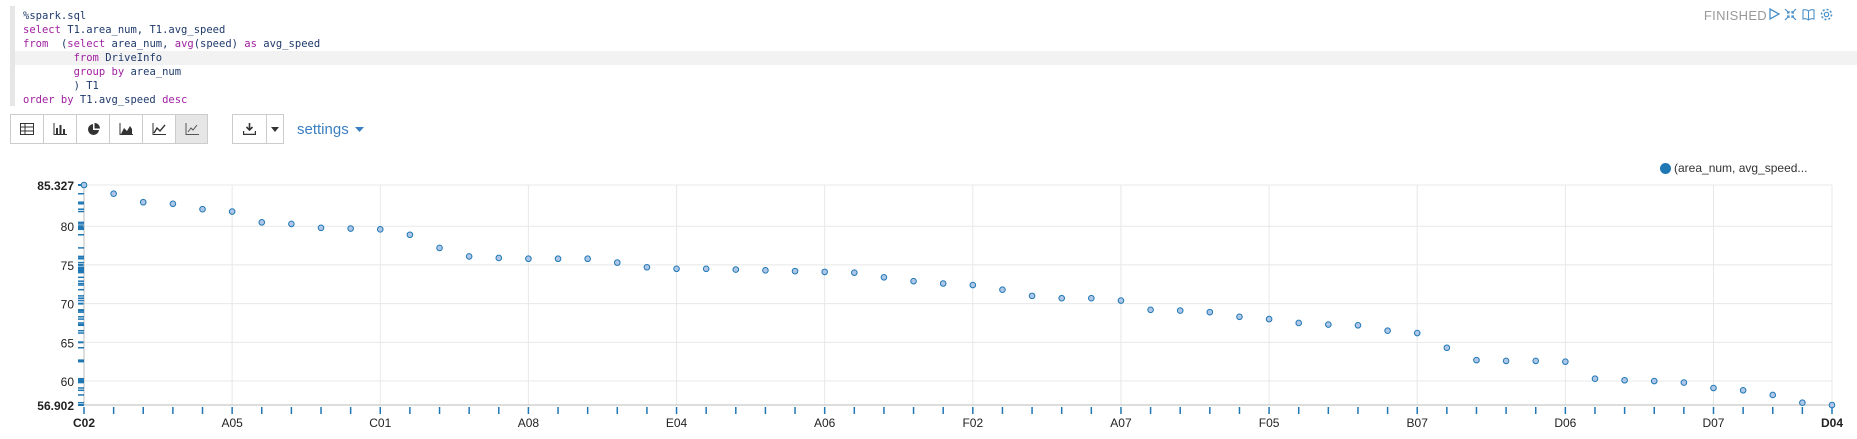 This screenshot has height=439, width=1857. What do you see at coordinates (330, 129) in the screenshot?
I see `settings-toggle: settings` at bounding box center [330, 129].